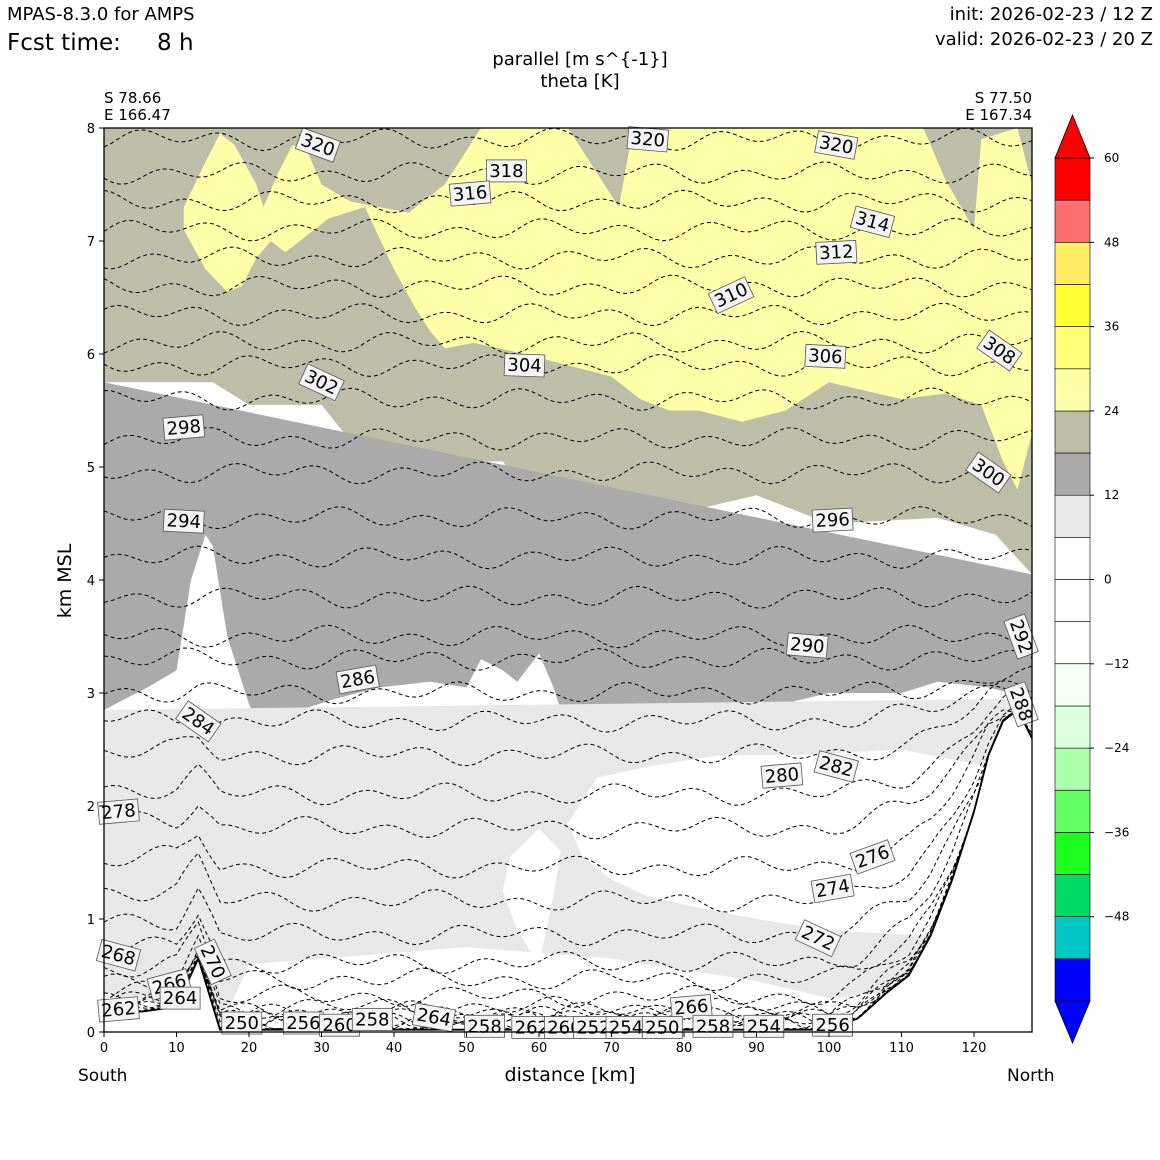 Image resolution: width=1160 pixels, height=1160 pixels. I want to click on contour-label-text: 306, so click(825, 356).